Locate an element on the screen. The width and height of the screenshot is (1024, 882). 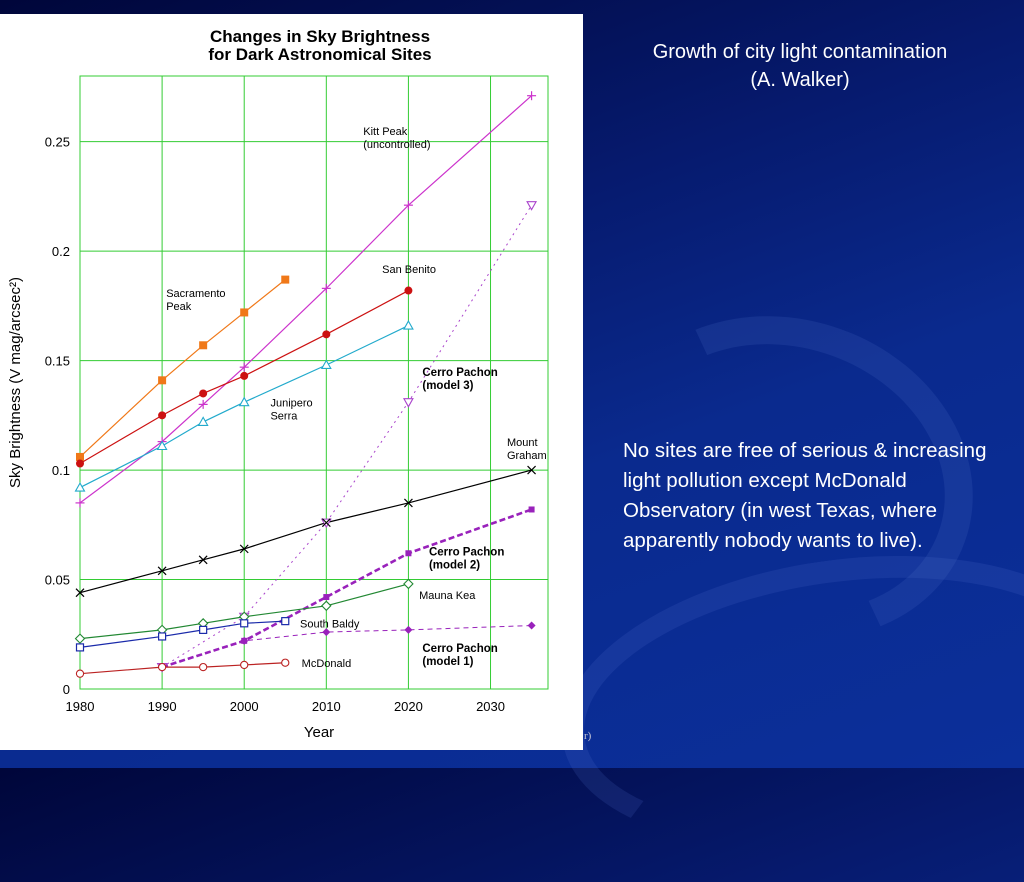
x-tick-label: 1990 is located at coordinates (162, 706).